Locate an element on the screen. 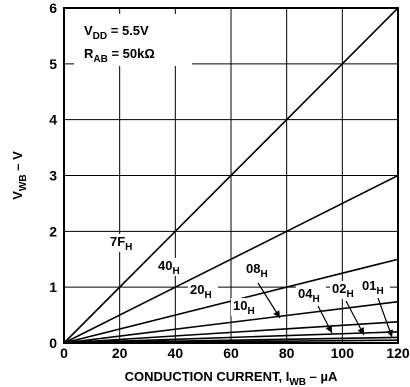  series-label: 04H is located at coordinates (309, 295).